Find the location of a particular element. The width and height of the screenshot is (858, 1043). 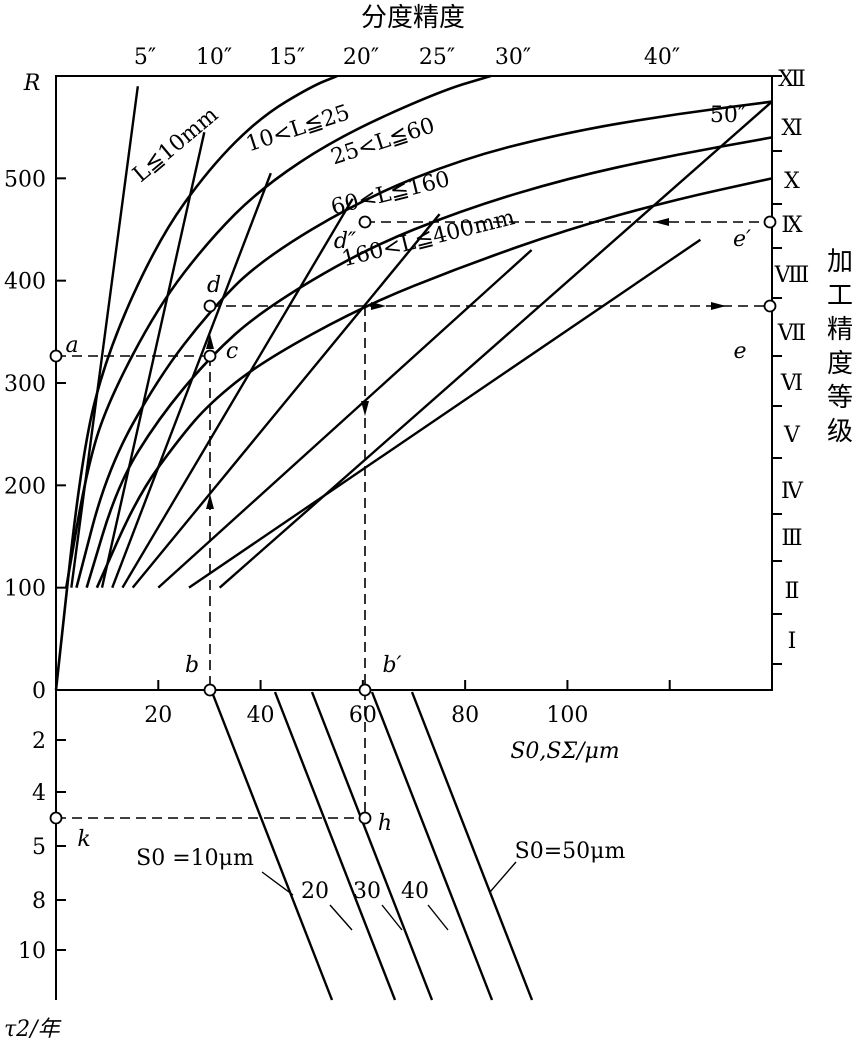

accuracy-label: 5″ is located at coordinates (145, 57).